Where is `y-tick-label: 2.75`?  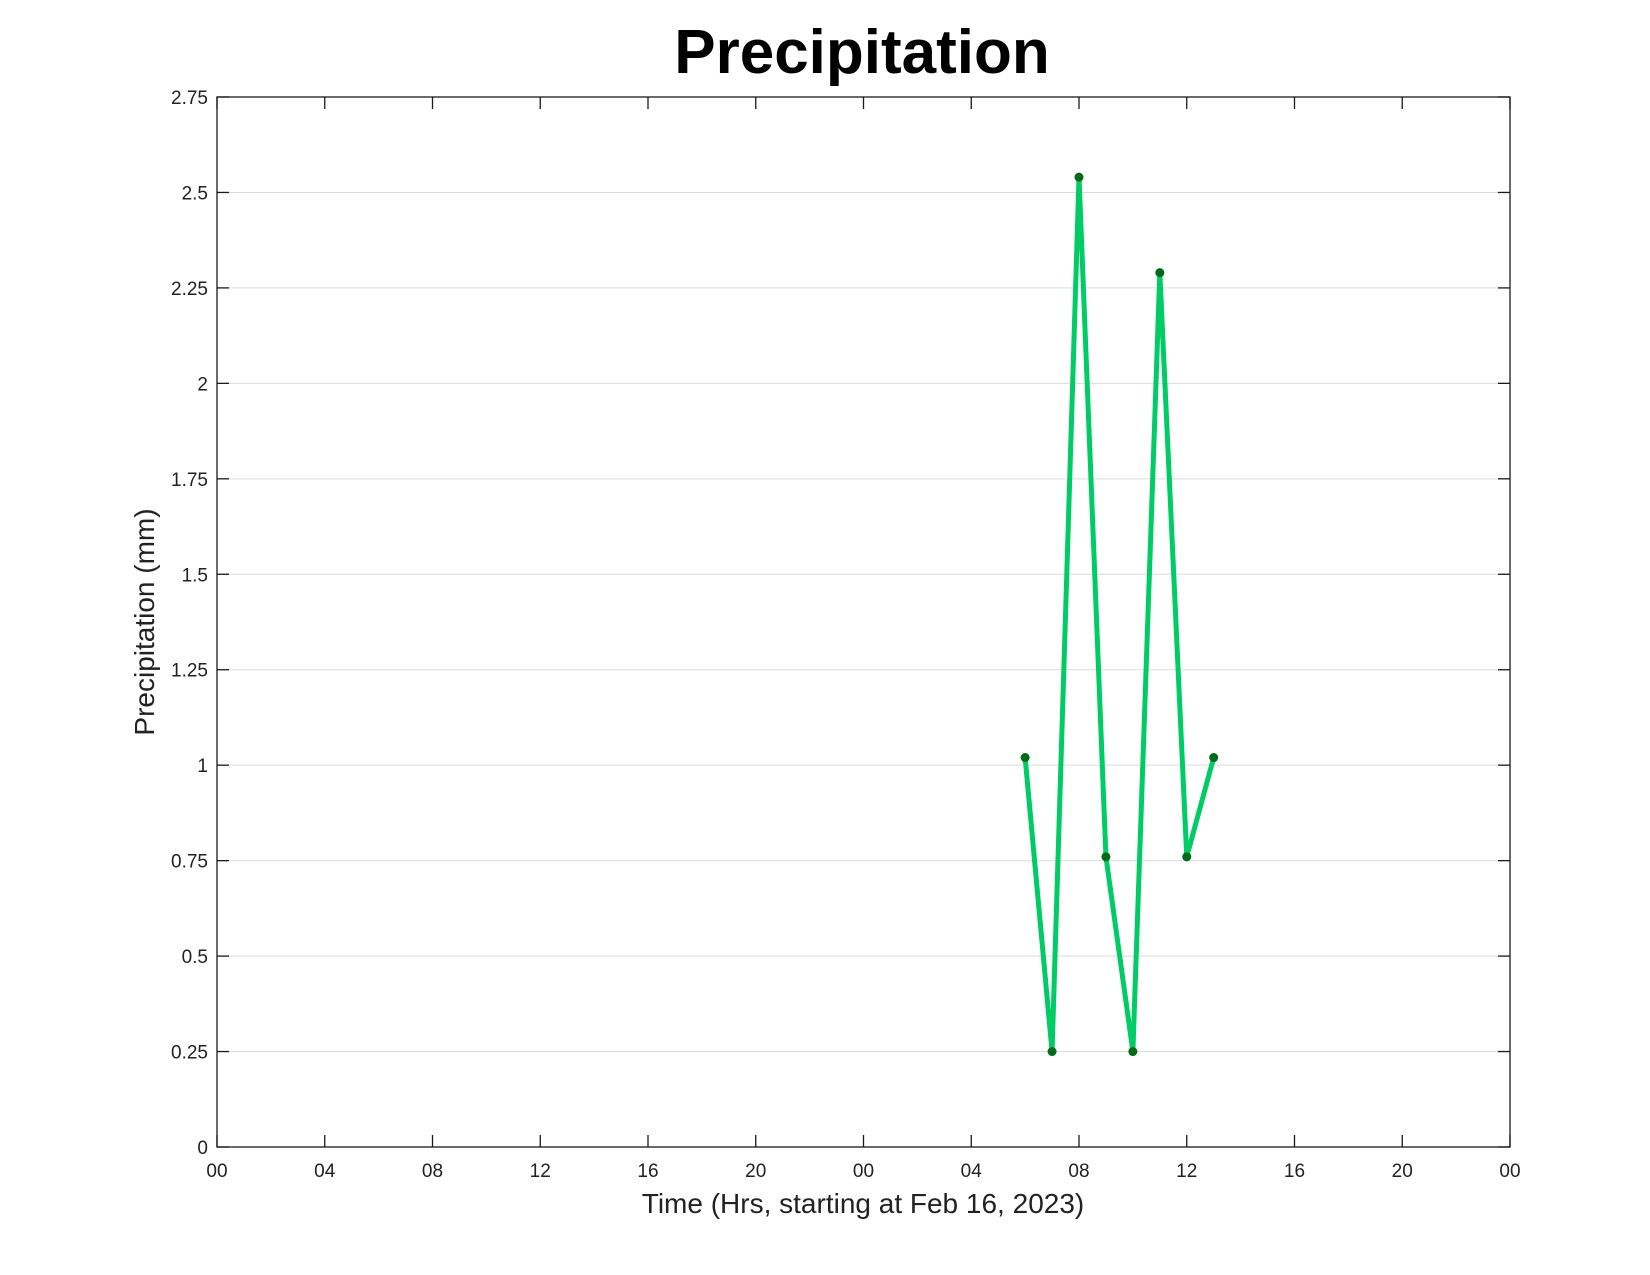 y-tick-label: 2.75 is located at coordinates (189, 98).